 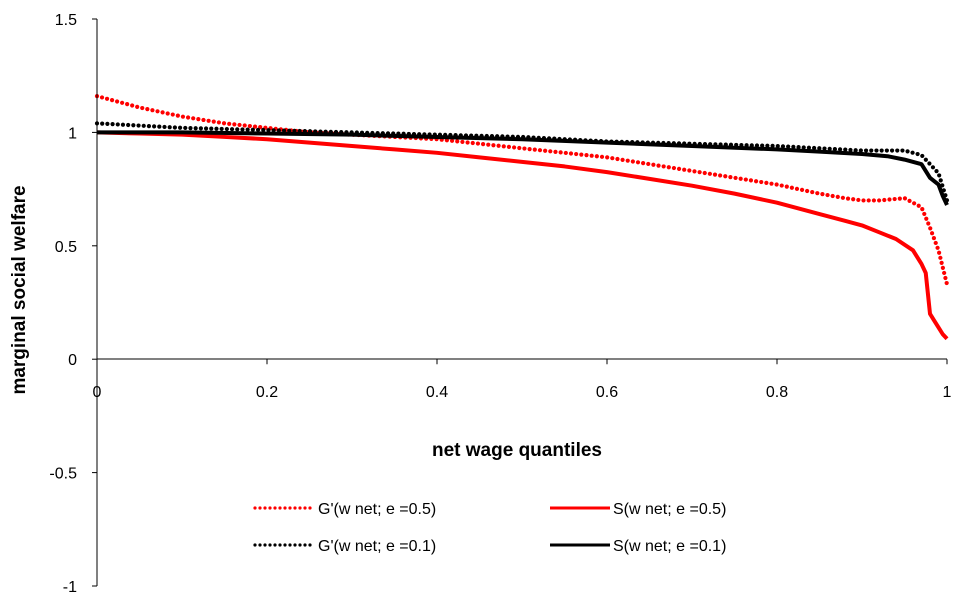 I want to click on y-tick-label: 0, so click(x=72, y=360).